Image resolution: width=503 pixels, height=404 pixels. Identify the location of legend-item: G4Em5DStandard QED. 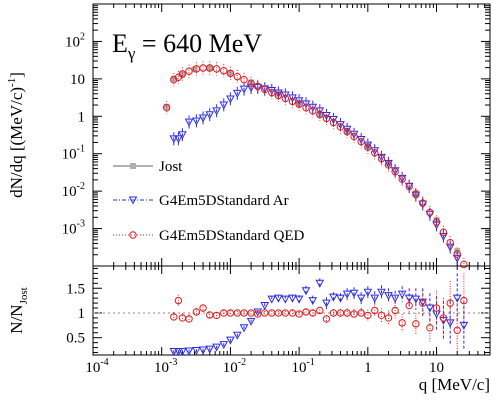
(209, 236).